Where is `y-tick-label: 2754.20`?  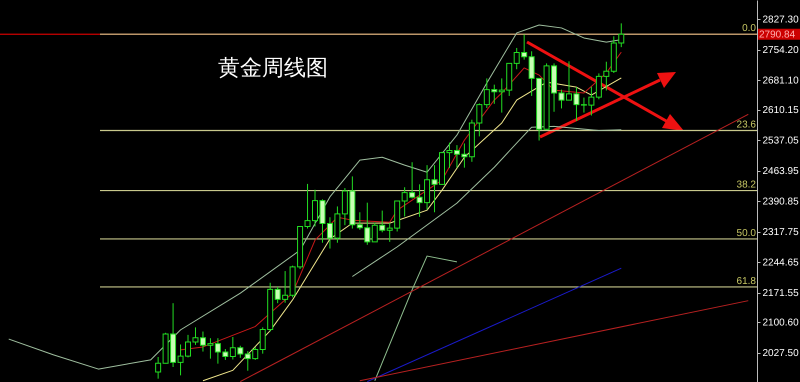
y-tick-label: 2754.20 is located at coordinates (781, 50).